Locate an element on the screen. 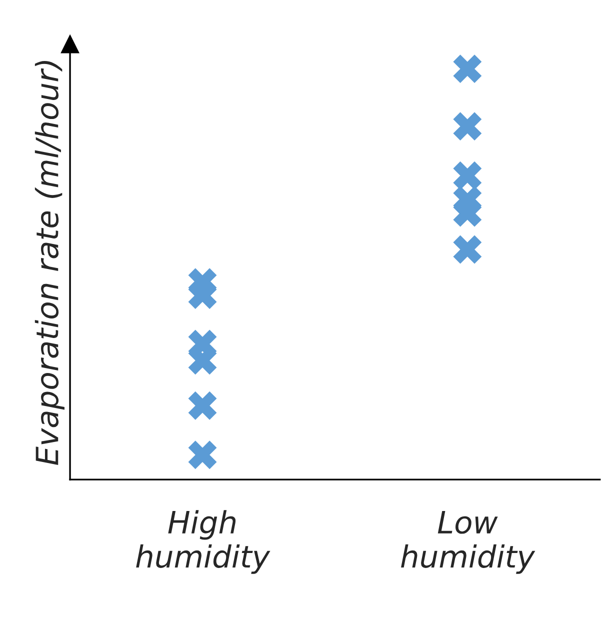  x-tick-label: High humidity is located at coordinates (203, 542).